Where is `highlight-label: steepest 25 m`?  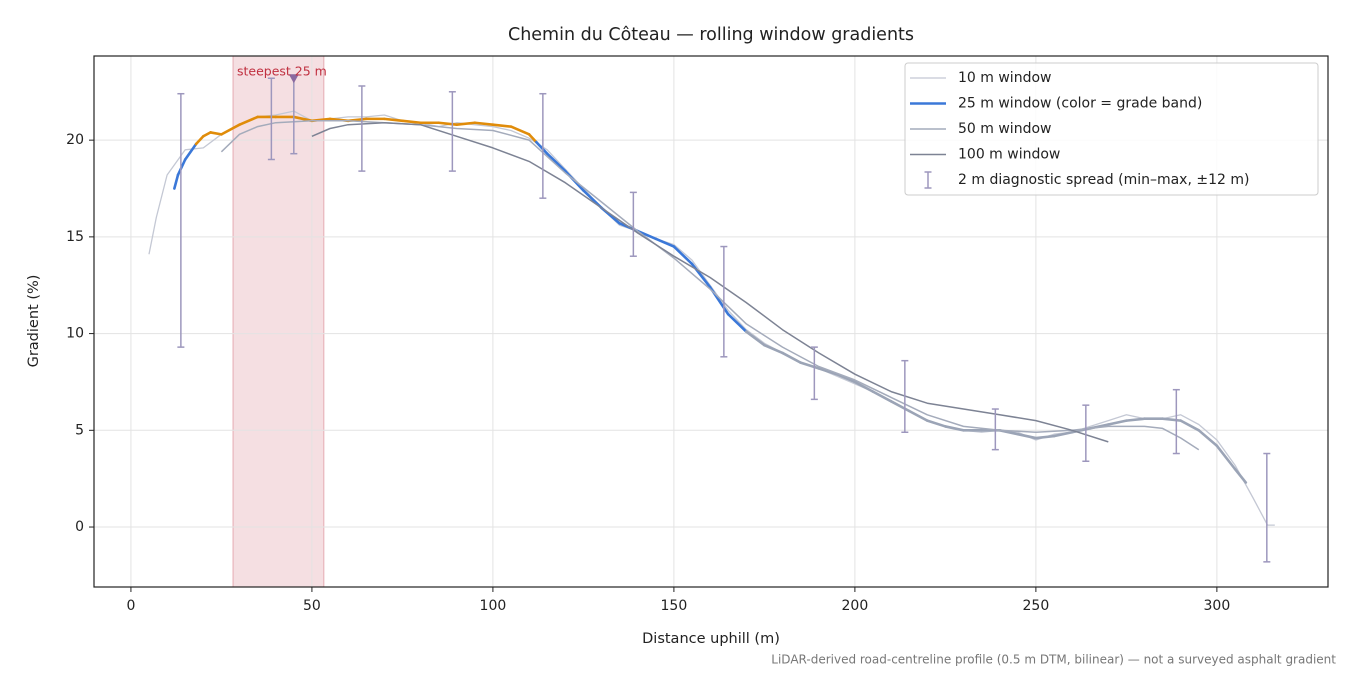 highlight-label: steepest 25 m is located at coordinates (282, 71).